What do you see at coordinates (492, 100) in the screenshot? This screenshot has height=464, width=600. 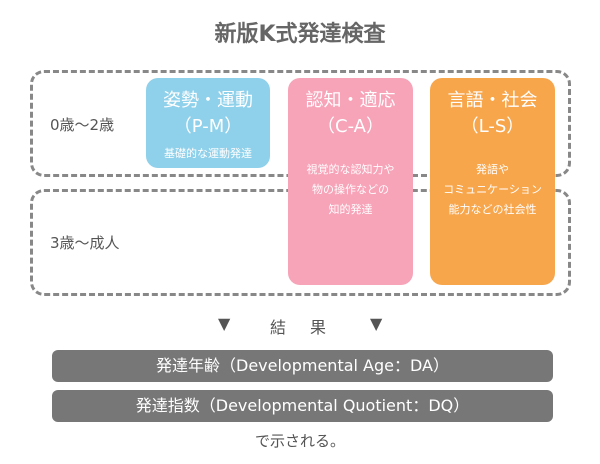 I see `area-name: 言語・社会` at bounding box center [492, 100].